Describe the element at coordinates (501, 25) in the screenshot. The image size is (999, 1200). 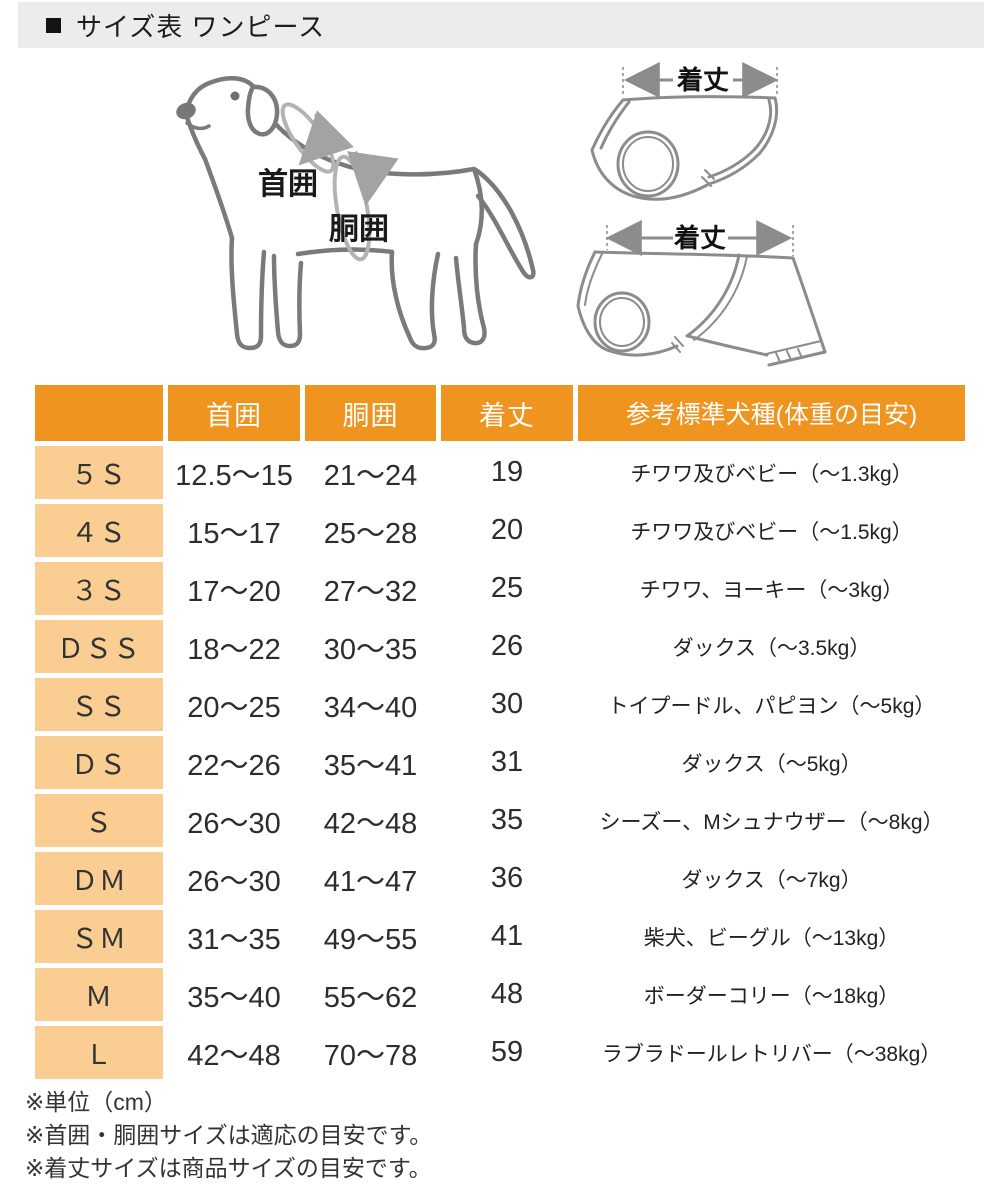
I see `title-bar: サイズ表 ワンピース` at that location.